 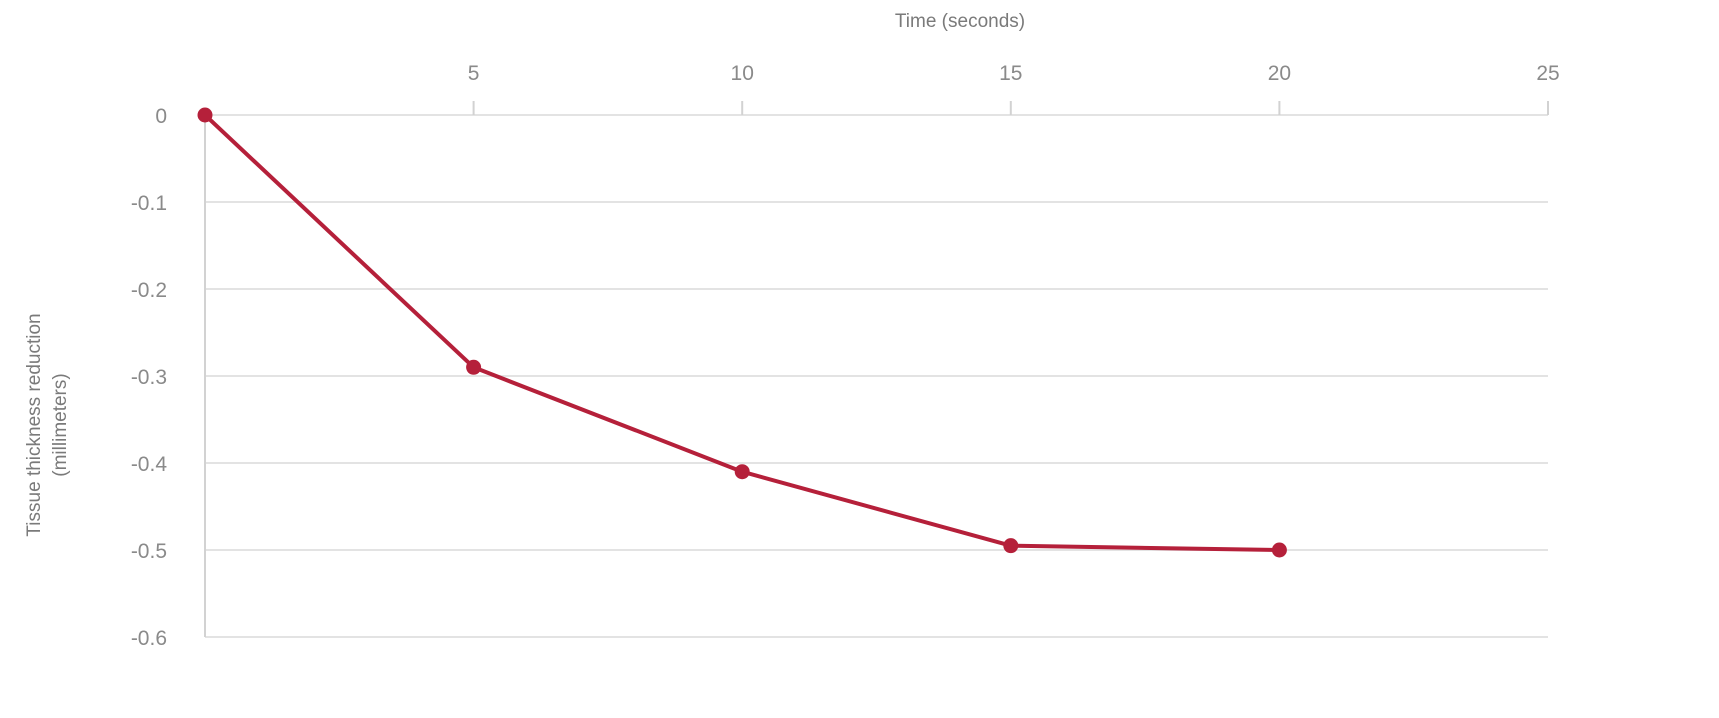 I want to click on y-tick-label: -0.2, so click(x=149, y=290).